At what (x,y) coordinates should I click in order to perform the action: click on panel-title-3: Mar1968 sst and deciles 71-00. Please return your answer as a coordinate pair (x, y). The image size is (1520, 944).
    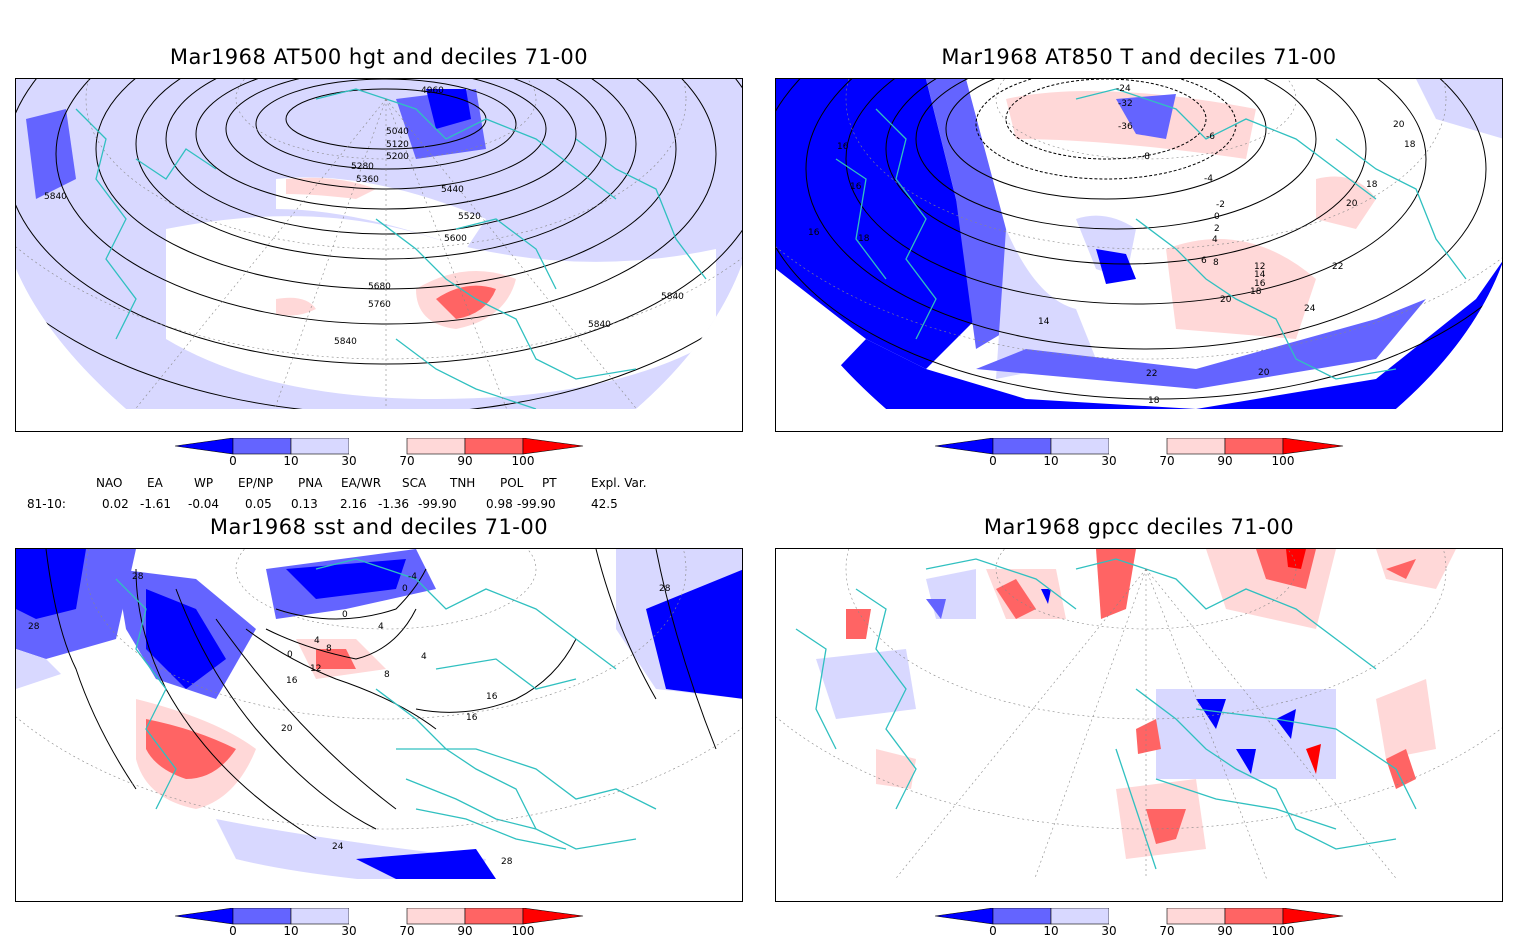
    Looking at the image, I should click on (379, 527).